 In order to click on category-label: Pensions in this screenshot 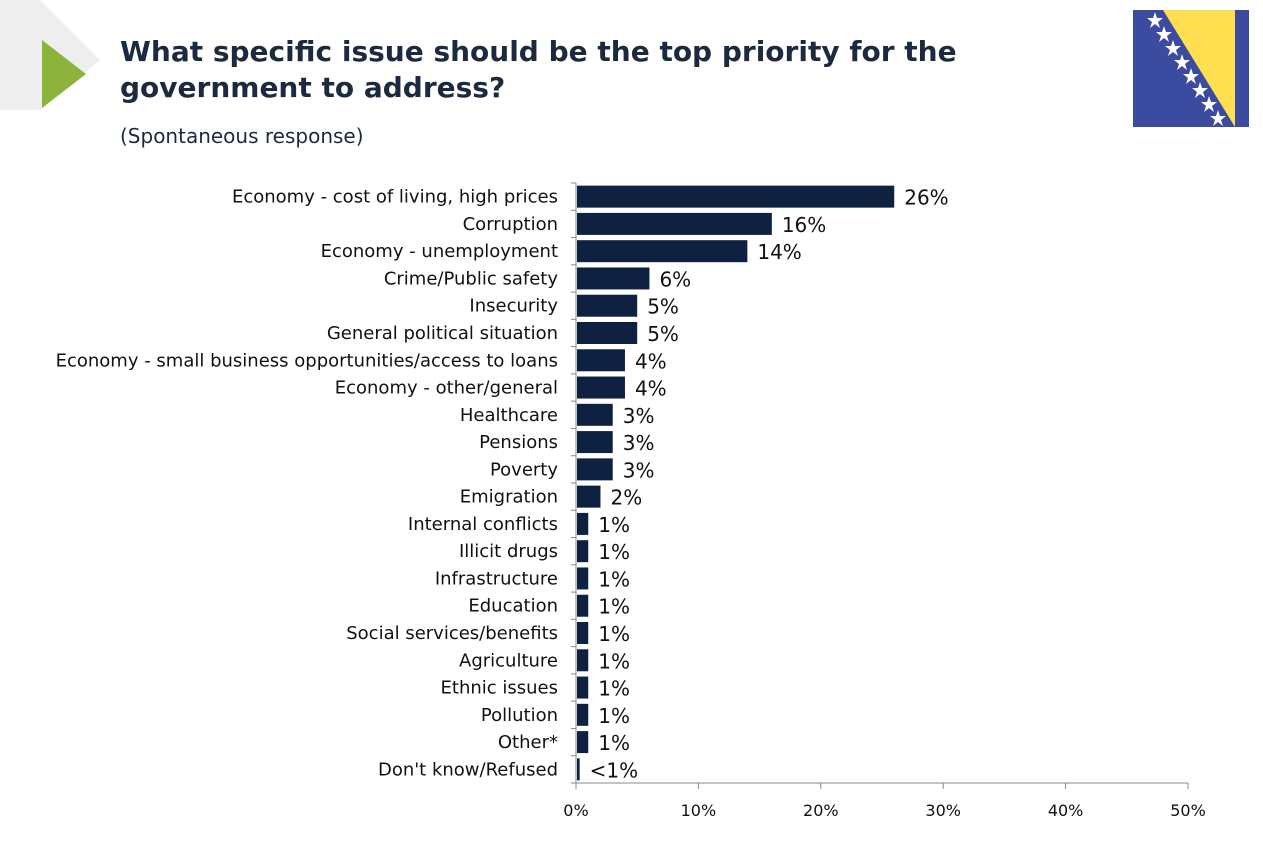, I will do `click(518, 442)`.